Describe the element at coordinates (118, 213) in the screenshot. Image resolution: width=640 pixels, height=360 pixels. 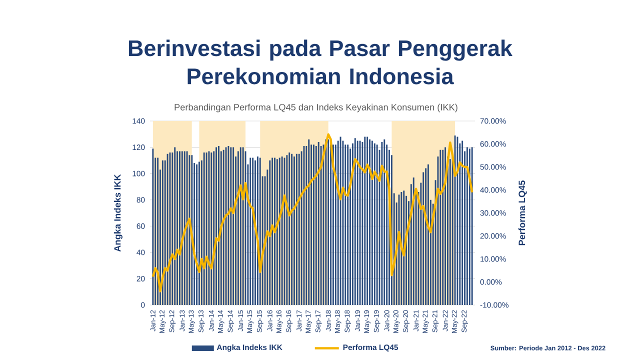
I see `y-axis-title: Angka Indeks IKK` at that location.